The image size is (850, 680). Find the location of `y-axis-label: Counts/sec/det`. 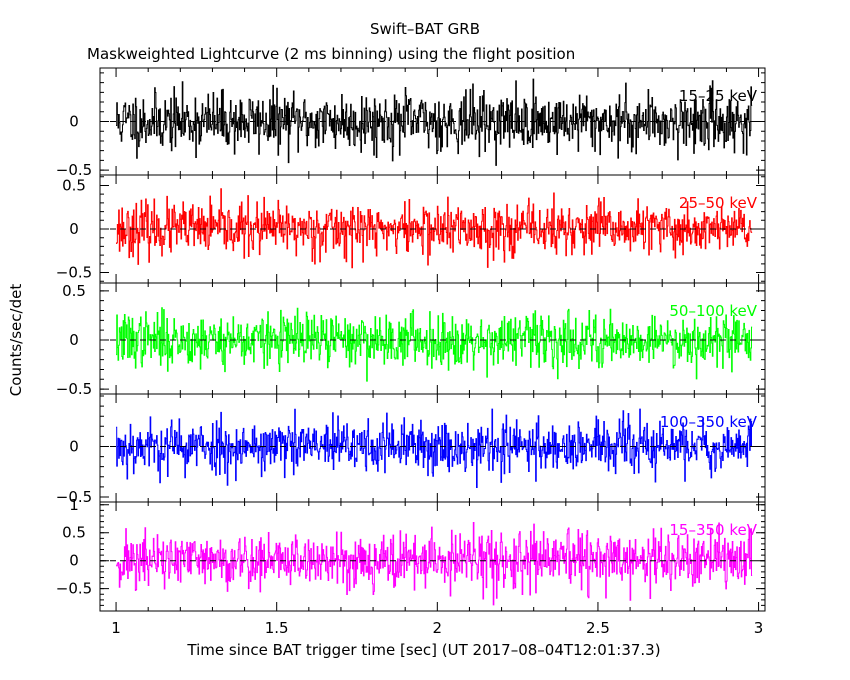

y-axis-label: Counts/sec/det is located at coordinates (16, 340).